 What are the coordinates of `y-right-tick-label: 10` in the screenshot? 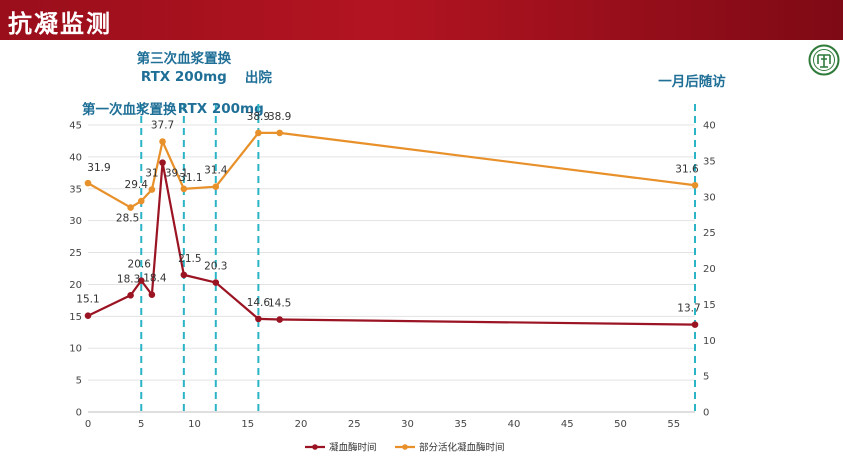 It's located at (709, 341).